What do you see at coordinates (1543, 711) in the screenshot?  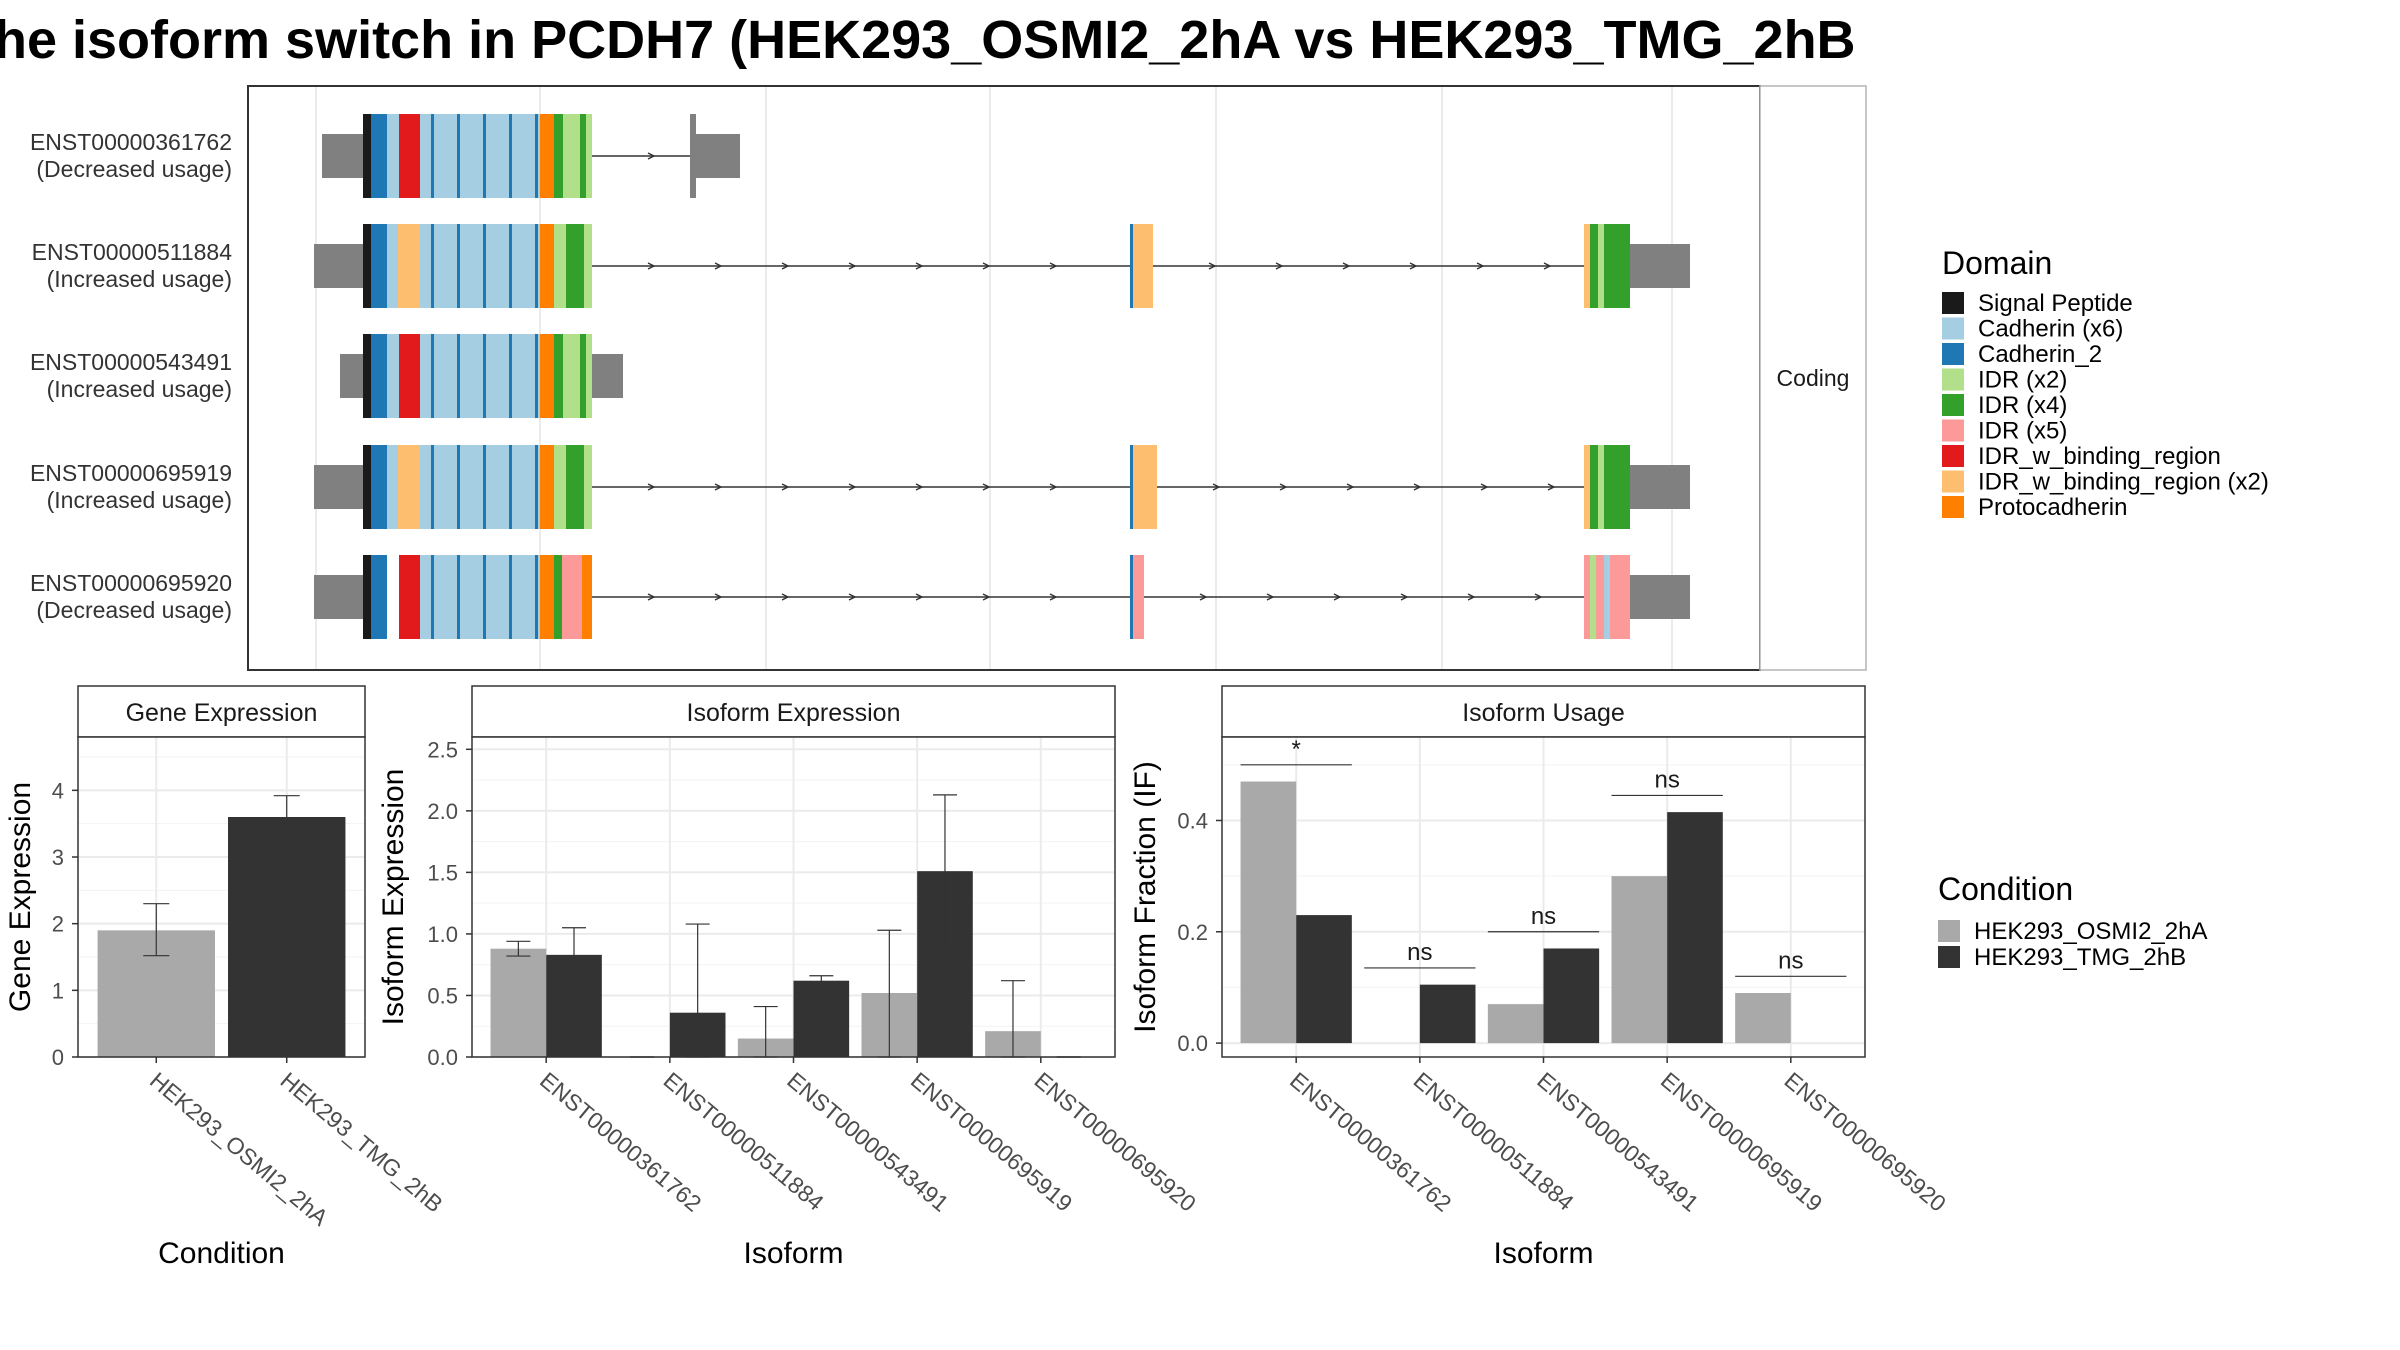 I see `chart-strip` at bounding box center [1543, 711].